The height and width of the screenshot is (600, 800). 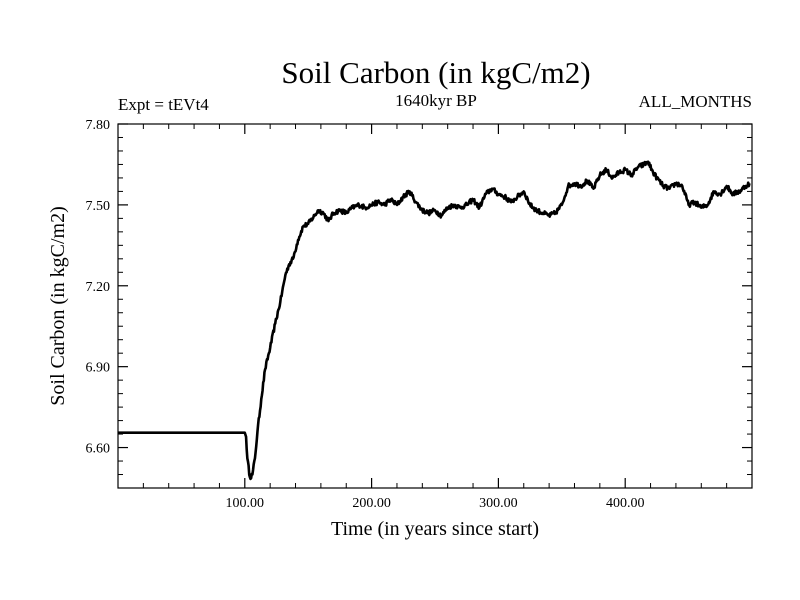 I want to click on x-tick-label: 100.00, so click(x=245, y=503).